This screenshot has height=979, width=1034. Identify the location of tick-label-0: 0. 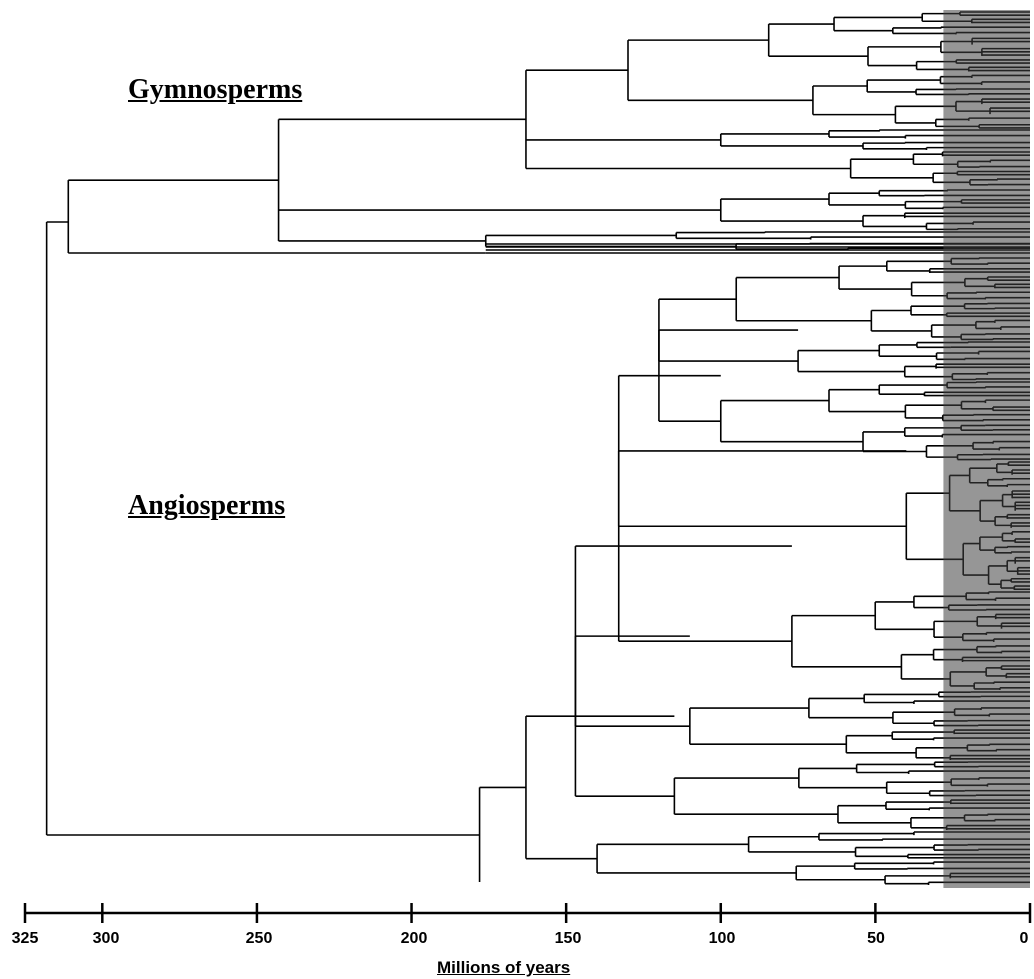
(1024, 938).